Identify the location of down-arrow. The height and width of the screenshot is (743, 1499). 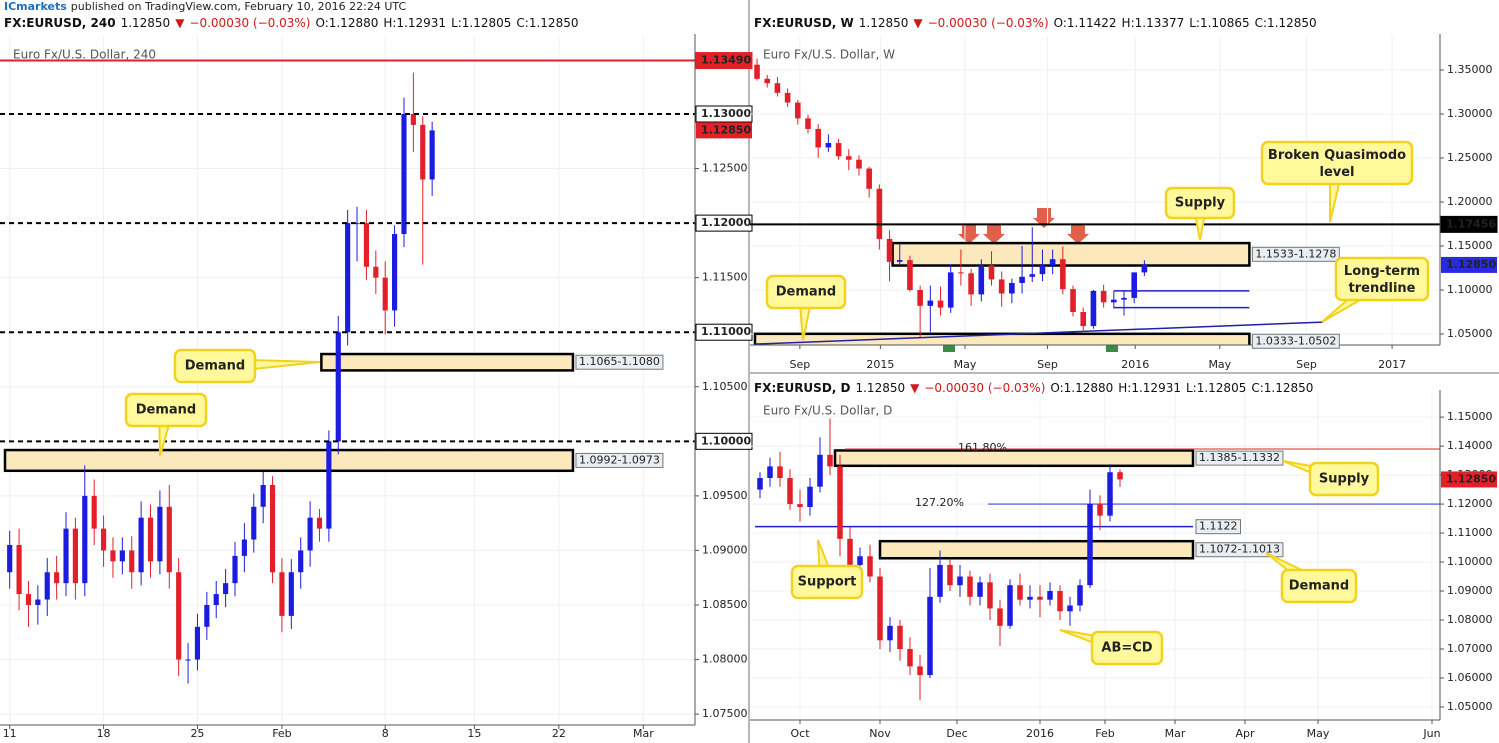
(994, 234).